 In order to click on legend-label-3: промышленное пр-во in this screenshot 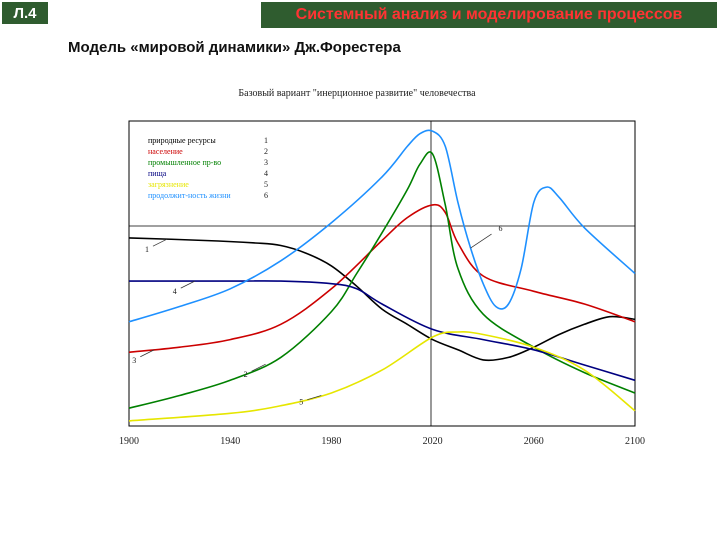, I will do `click(184, 162)`.